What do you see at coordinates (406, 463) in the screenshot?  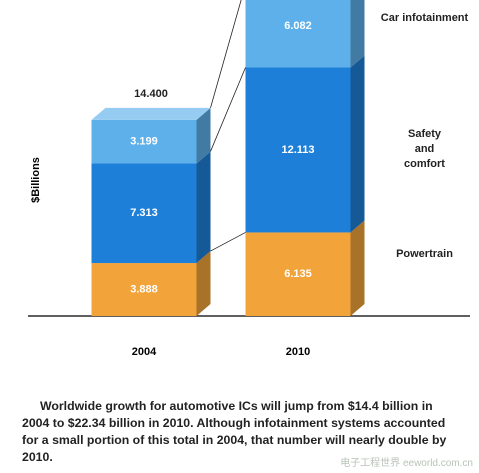 I see `watermark: 电子工程世界 eeworld.com.cn` at bounding box center [406, 463].